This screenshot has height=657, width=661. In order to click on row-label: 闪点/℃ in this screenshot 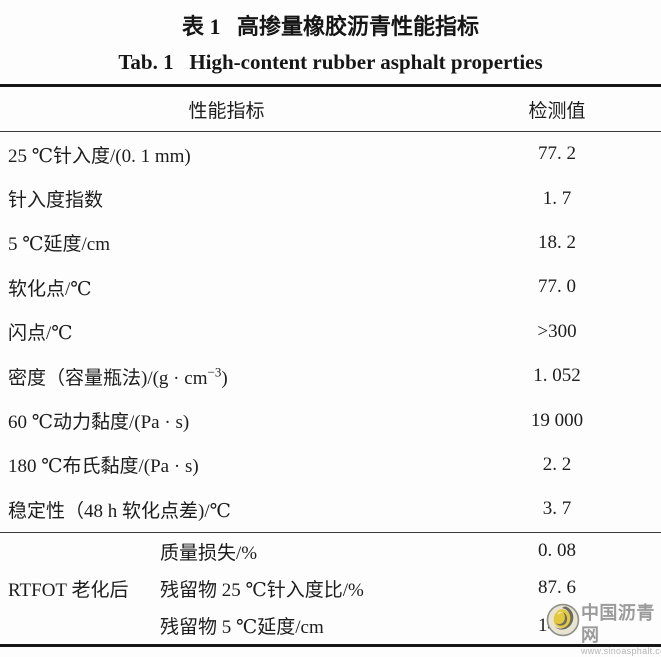, I will do `click(40, 334)`.